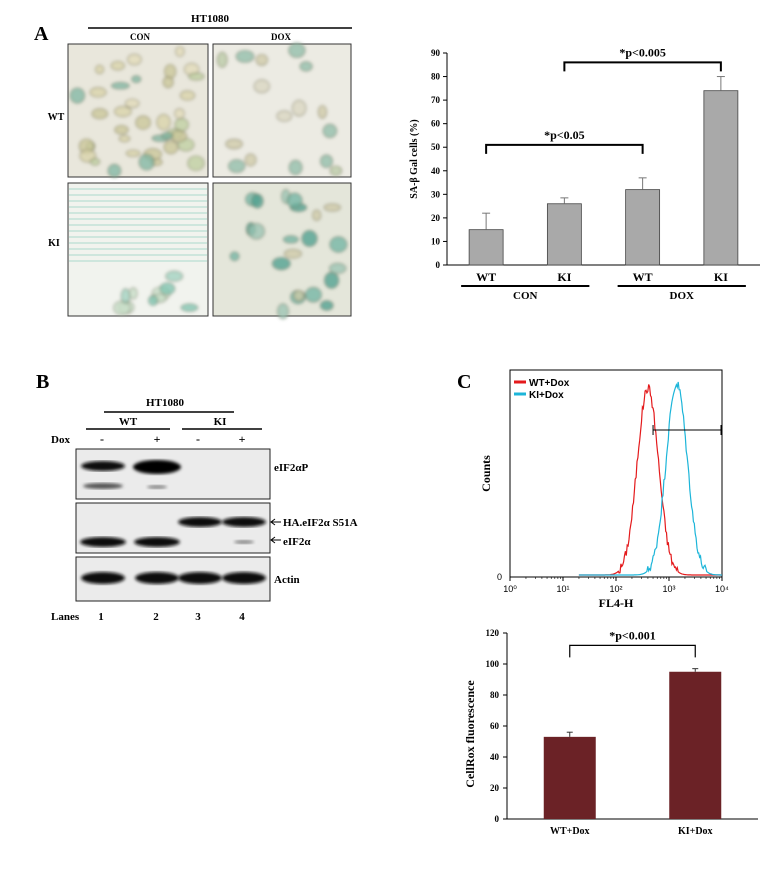 This screenshot has height=870, width=771. What do you see at coordinates (42, 382) in the screenshot?
I see `panel-b-label: B` at bounding box center [42, 382].